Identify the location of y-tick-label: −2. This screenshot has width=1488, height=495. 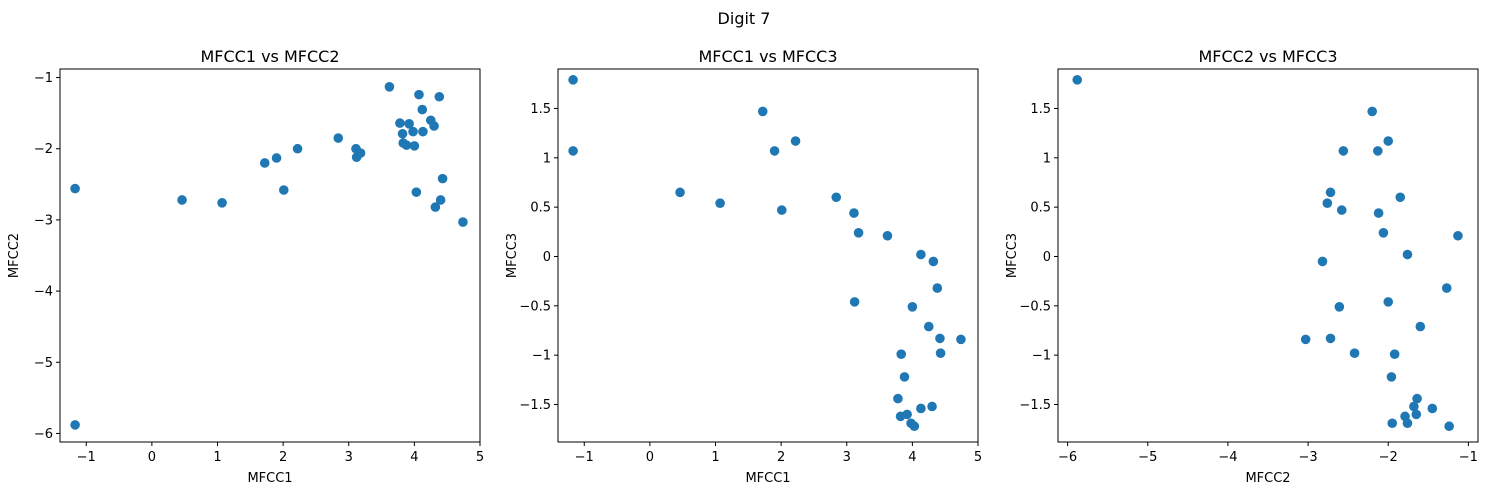
(43, 149).